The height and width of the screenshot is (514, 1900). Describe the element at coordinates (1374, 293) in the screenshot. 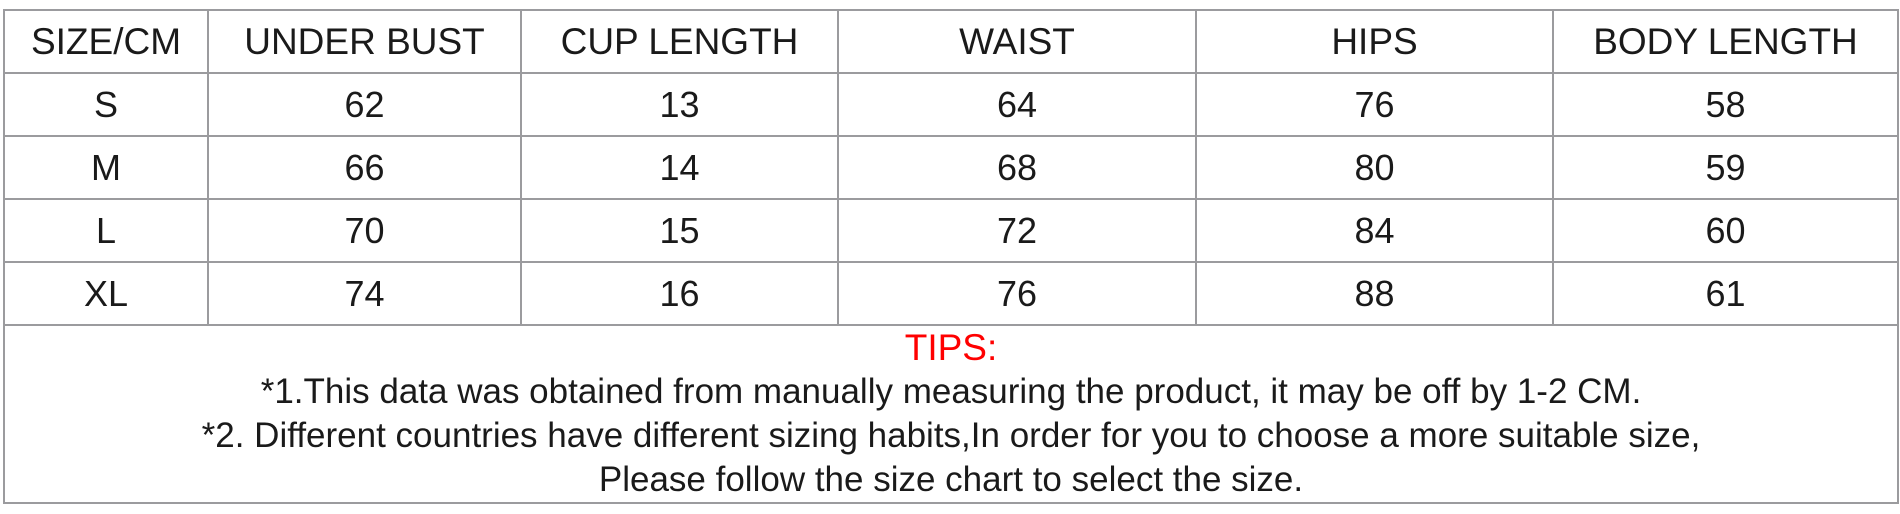

I see `table-cell: 88` at that location.